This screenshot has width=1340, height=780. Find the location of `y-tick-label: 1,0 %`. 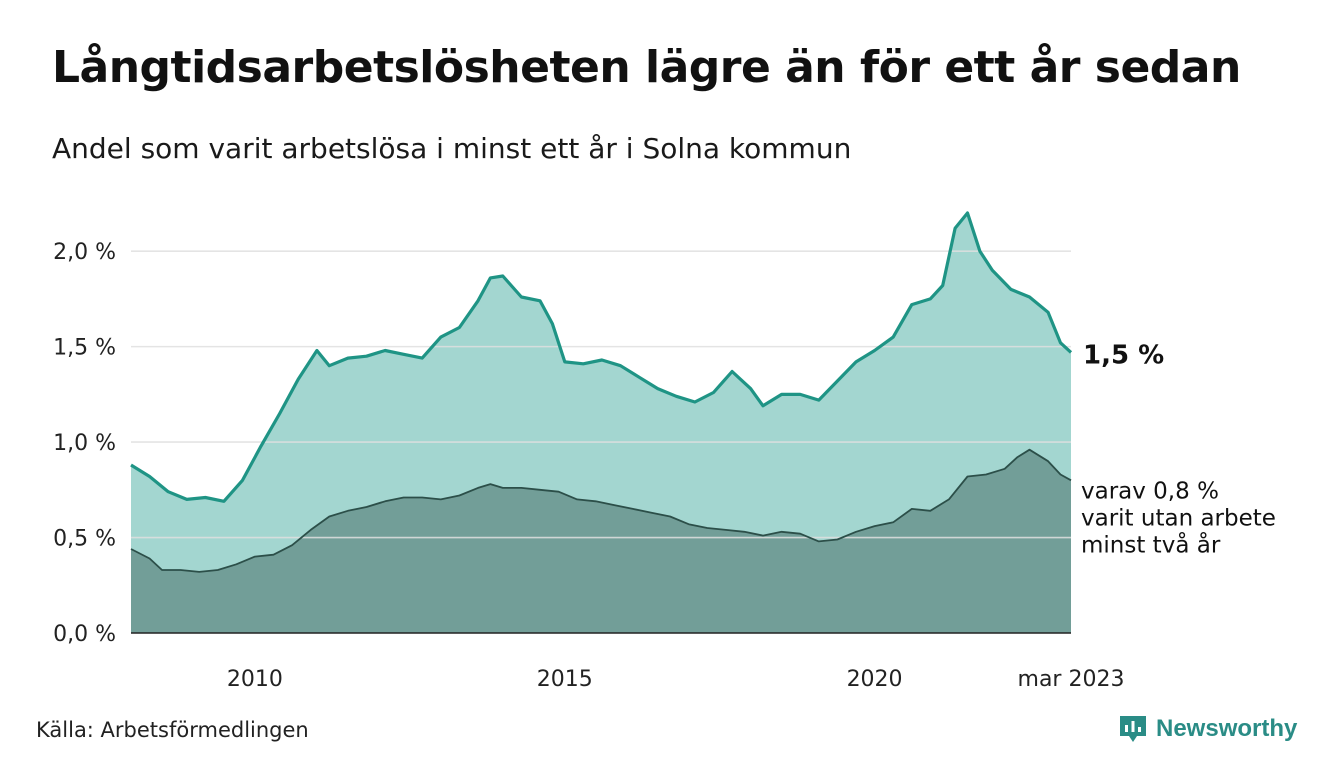

y-tick-label: 1,0 % is located at coordinates (84, 443).